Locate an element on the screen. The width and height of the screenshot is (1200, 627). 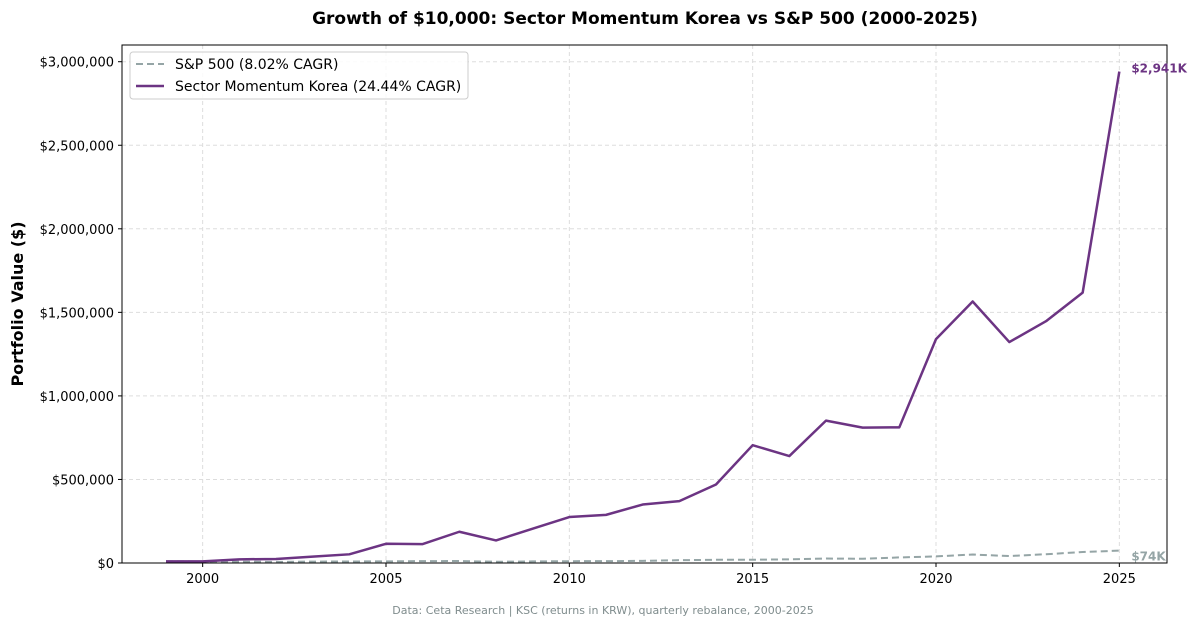
y-tick-label: $0 is located at coordinates (105, 564).